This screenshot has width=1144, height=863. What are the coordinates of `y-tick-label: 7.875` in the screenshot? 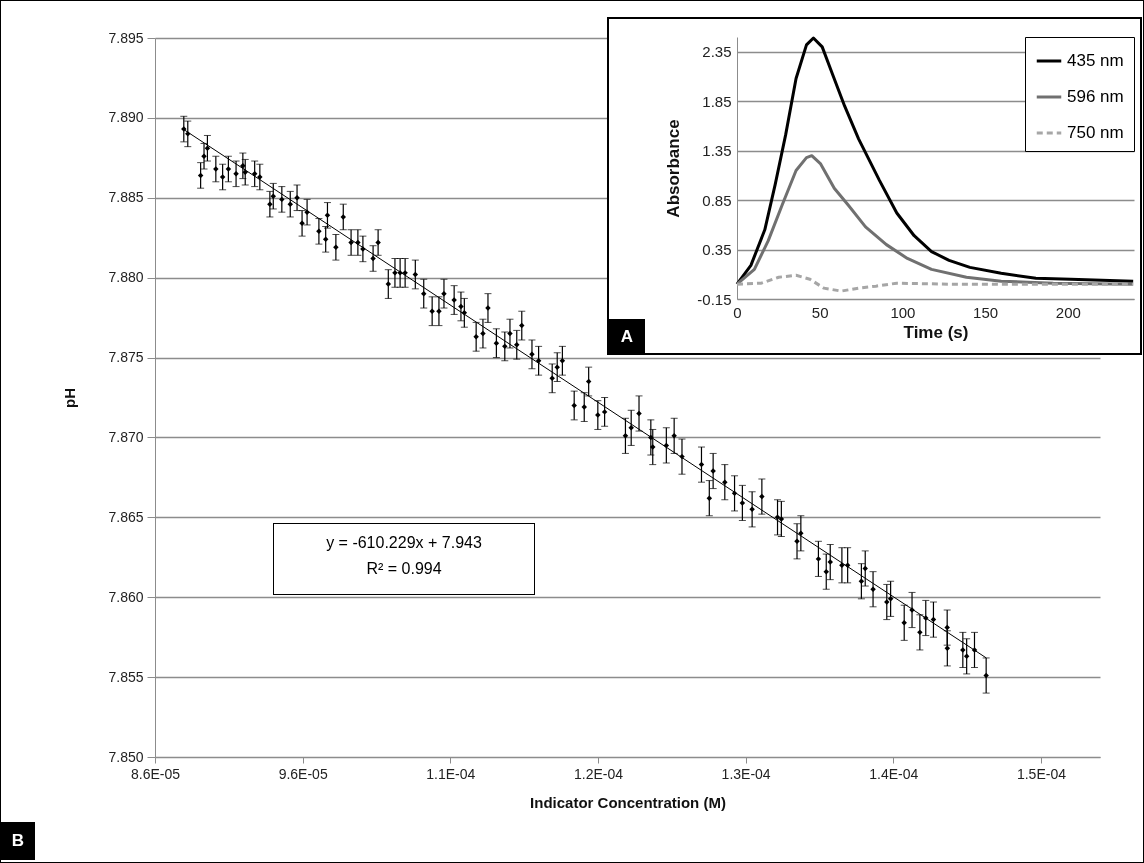 It's located at (126, 357).